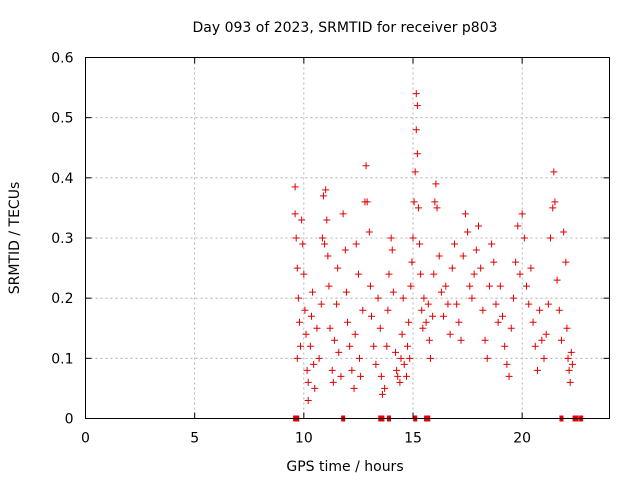 Image resolution: width=640 pixels, height=480 pixels. I want to click on y-tick-label: 0, so click(69, 420).